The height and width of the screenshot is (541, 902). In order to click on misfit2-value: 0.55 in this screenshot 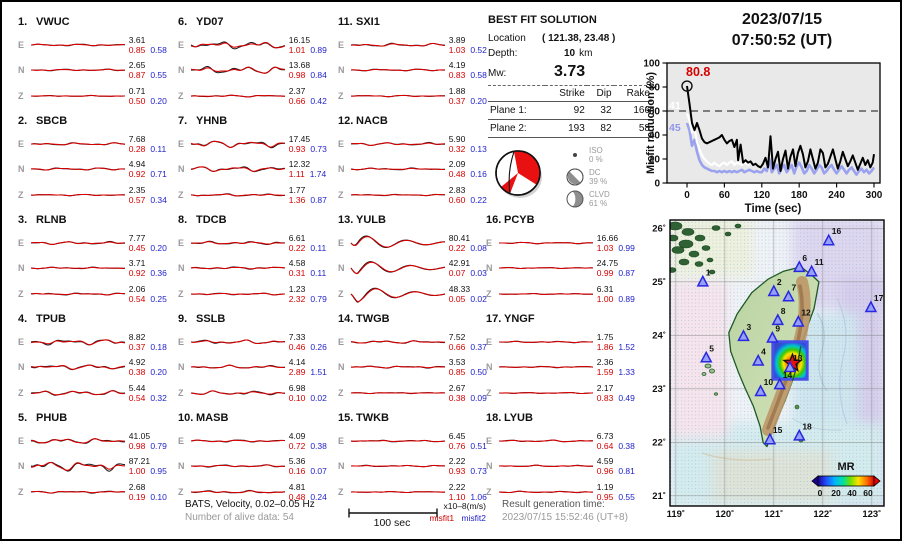, I will do `click(626, 496)`.